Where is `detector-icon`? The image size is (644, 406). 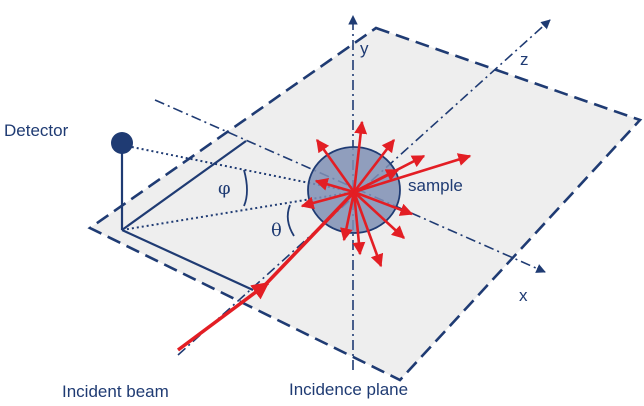
detector-icon is located at coordinates (122, 143).